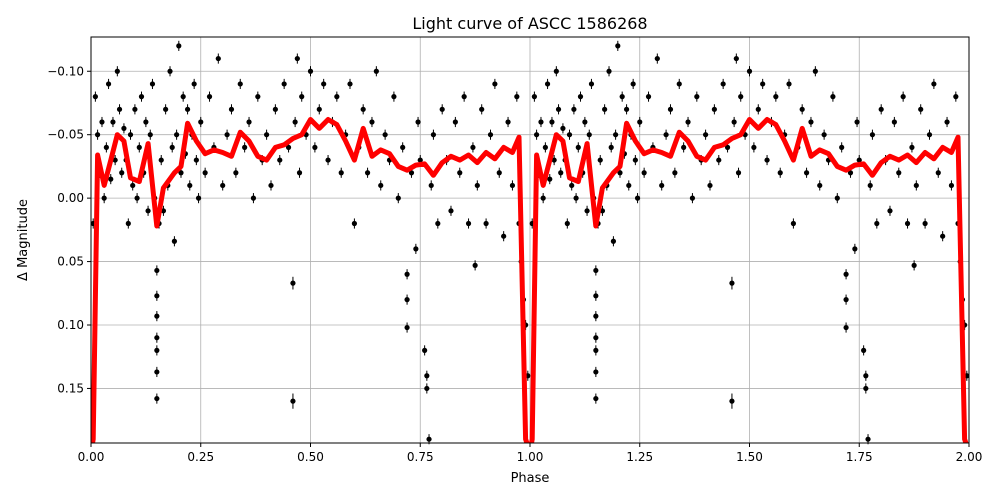  Describe the element at coordinates (530, 478) in the screenshot. I see `x-axis-label: Phase` at that location.